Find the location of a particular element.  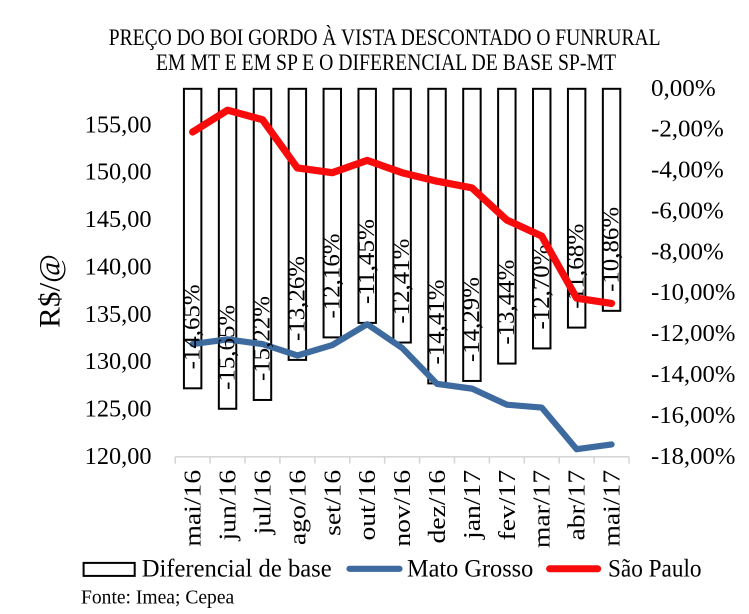

svg-text: -15,65% is located at coordinates (228, 347).